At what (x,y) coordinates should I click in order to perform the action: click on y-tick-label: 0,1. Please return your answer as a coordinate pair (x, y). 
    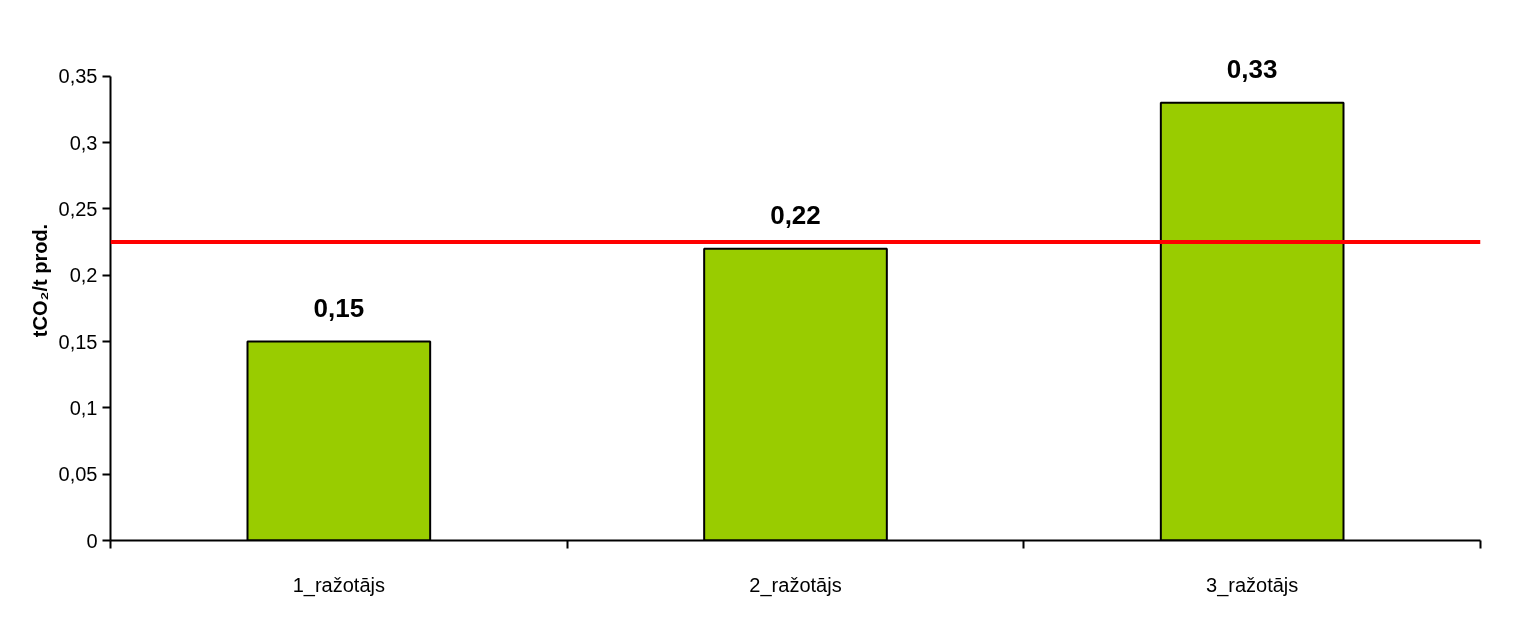
    Looking at the image, I should click on (83, 407).